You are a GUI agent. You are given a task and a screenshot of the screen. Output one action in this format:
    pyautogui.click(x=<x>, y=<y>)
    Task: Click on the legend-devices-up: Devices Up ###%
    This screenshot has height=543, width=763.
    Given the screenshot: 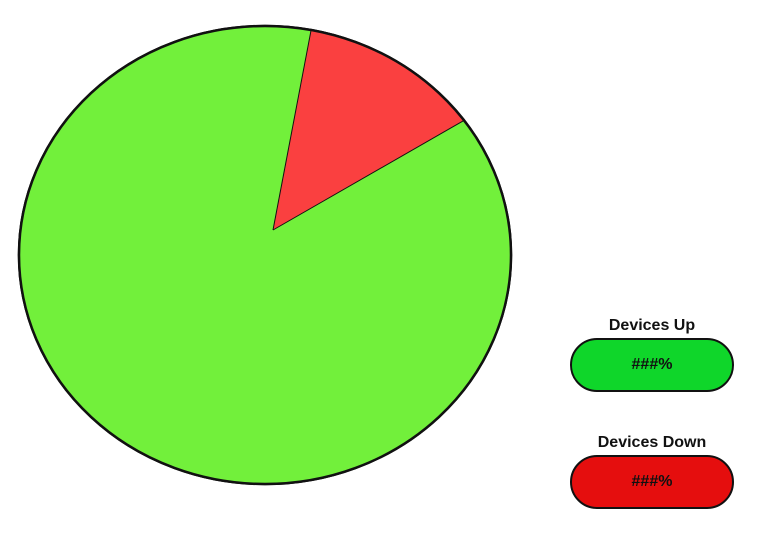 What is the action you would take?
    pyautogui.click(x=652, y=354)
    